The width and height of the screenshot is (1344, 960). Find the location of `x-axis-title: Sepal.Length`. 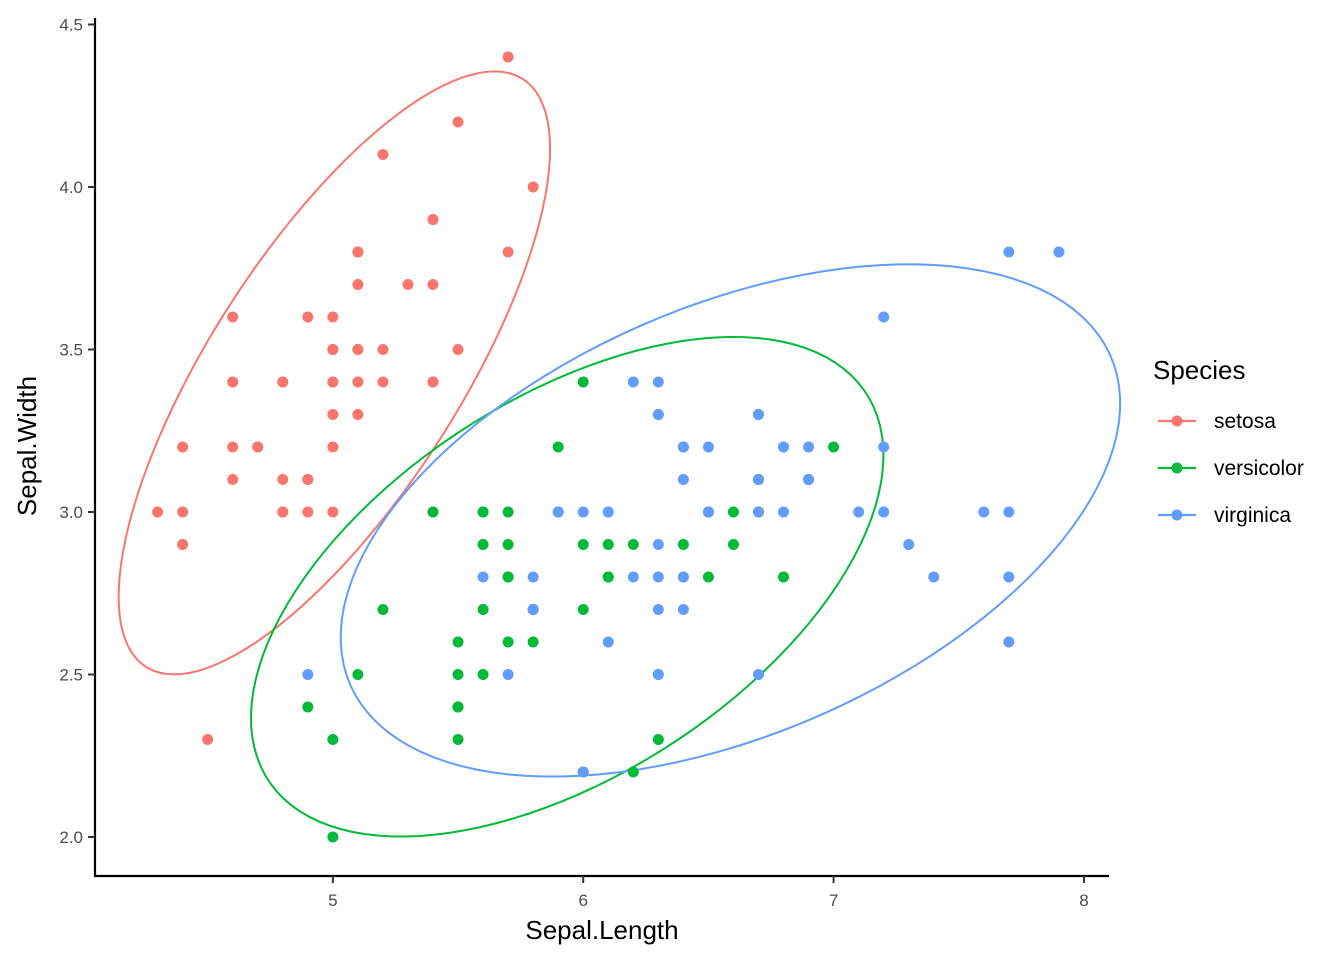

x-axis-title: Sepal.Length is located at coordinates (601, 930).